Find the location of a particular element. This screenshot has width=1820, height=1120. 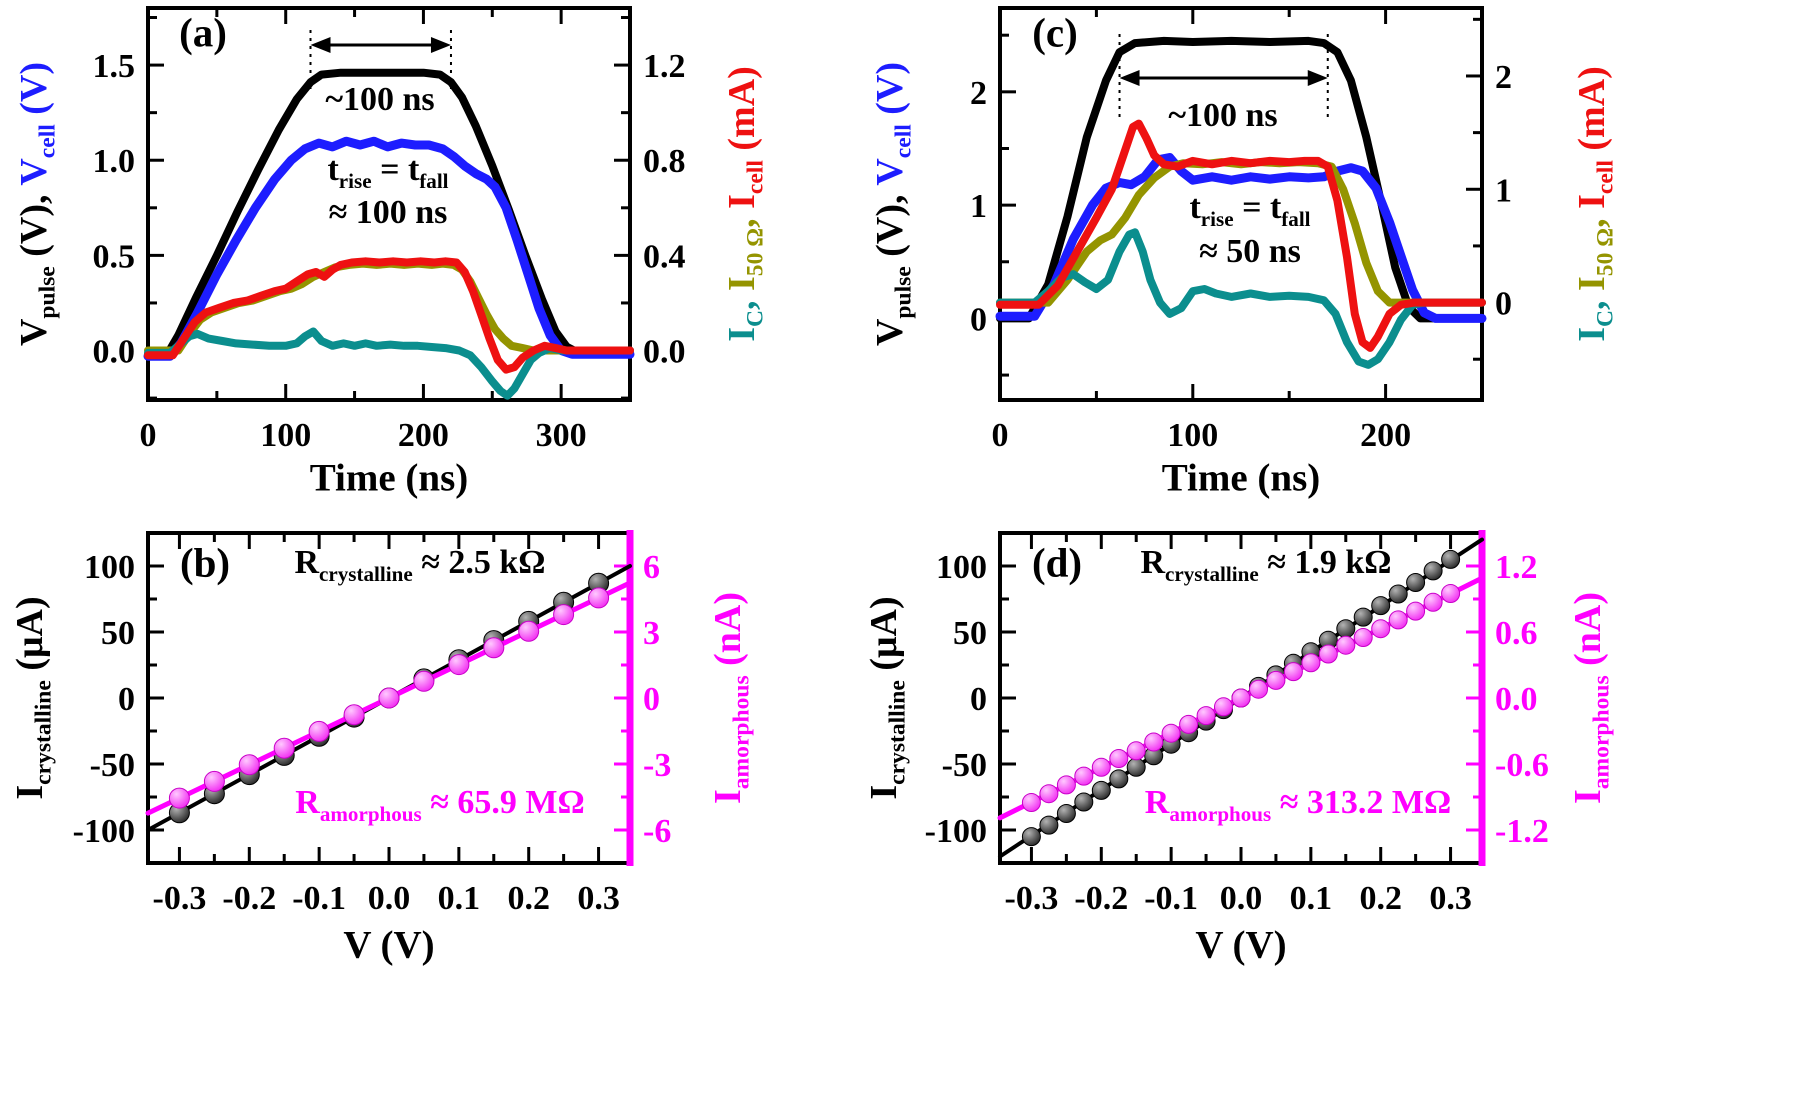

x-tick-label: 0.1 is located at coordinates (459, 898).